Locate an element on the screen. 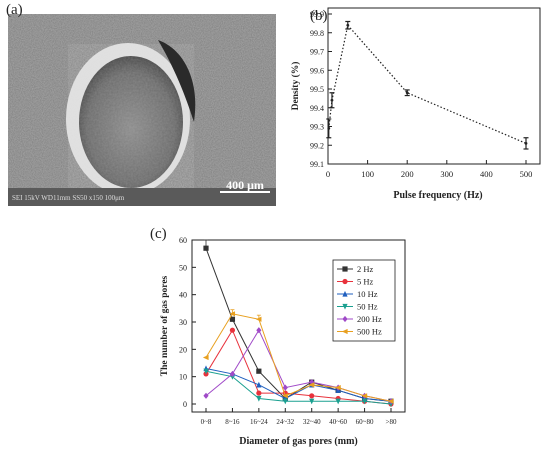 Image resolution: width=550 pixels, height=453 pixels. panel-label-a: (a) is located at coordinates (14, 10).